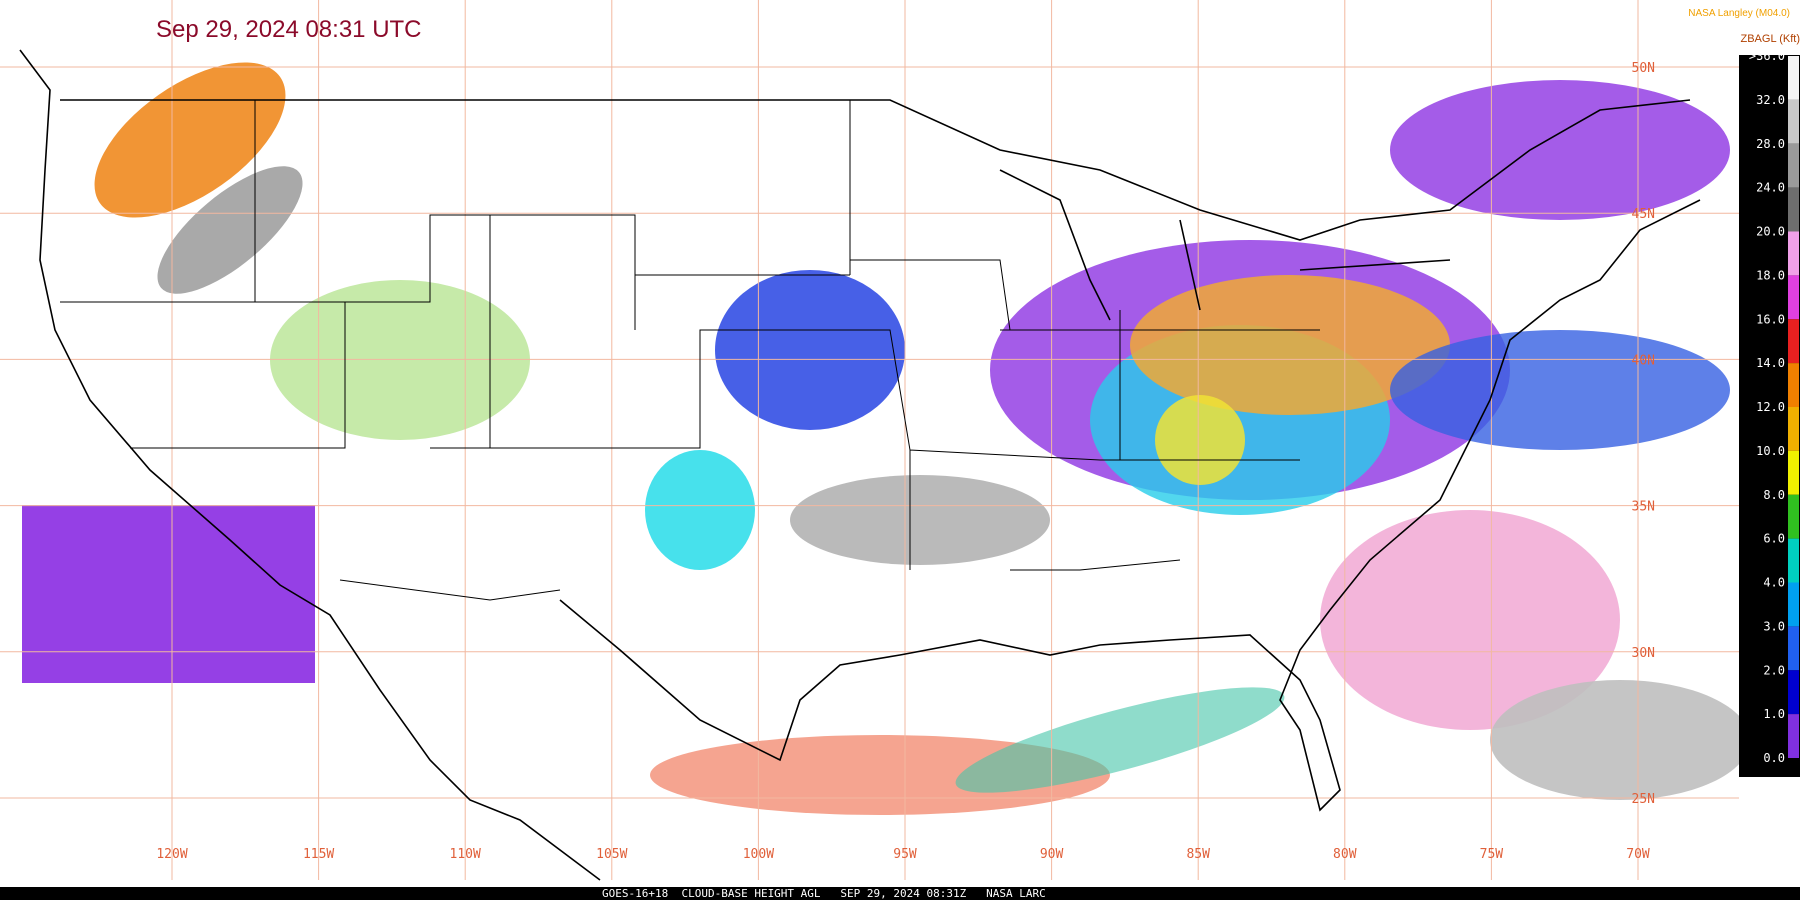 The width and height of the screenshot is (1800, 900). I want to click on legend-title: ZBAGL (Kft), so click(1770, 39).